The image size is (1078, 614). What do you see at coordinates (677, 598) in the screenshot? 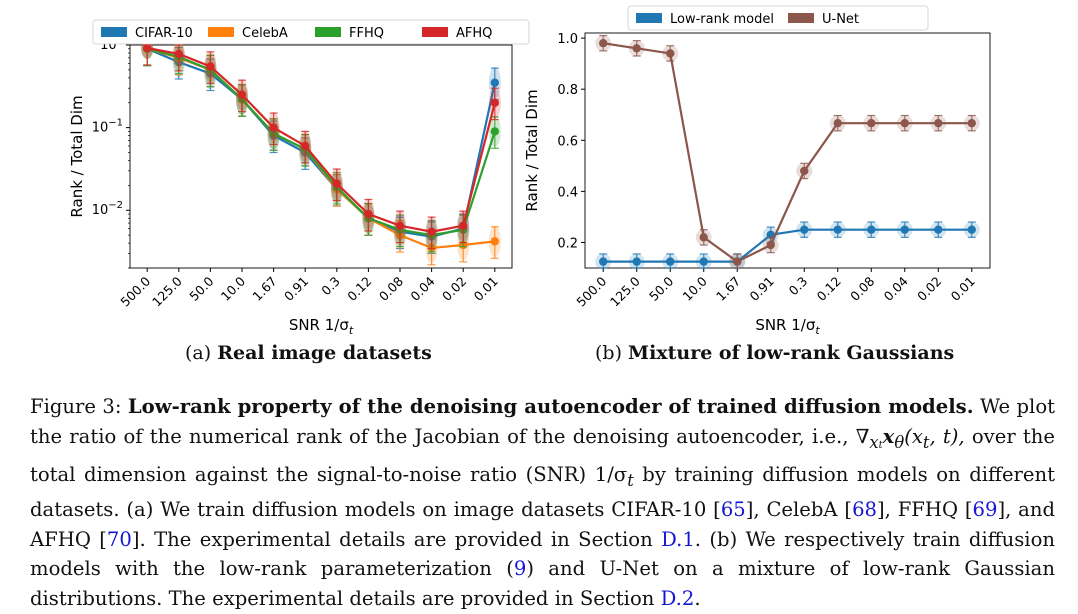
I see `ref-section-d2: D.2` at bounding box center [677, 598].